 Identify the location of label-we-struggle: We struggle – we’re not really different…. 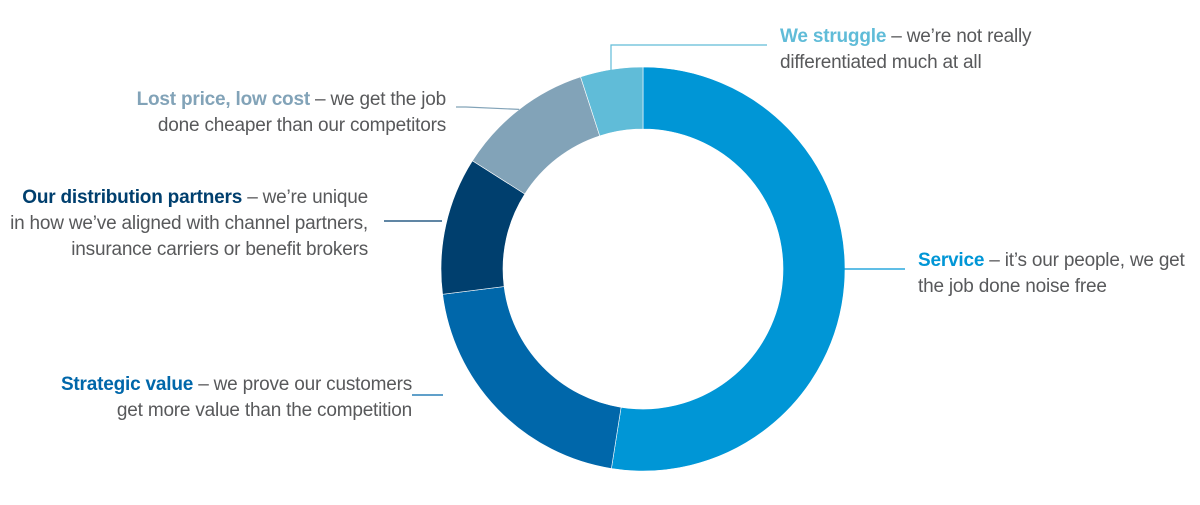
(930, 50).